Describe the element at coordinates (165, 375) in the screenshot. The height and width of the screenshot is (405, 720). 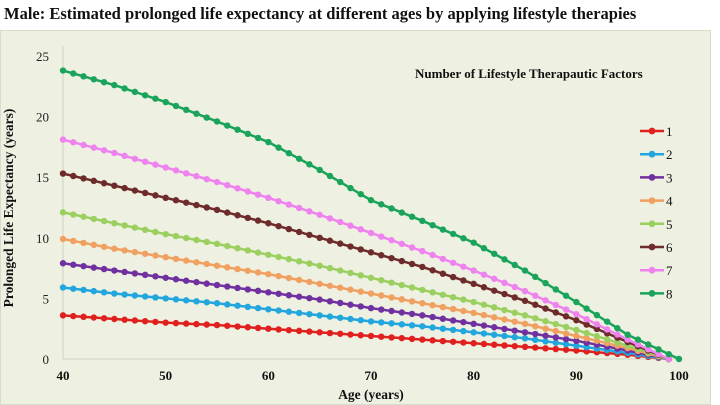
I see `x-tick-label: 50` at that location.